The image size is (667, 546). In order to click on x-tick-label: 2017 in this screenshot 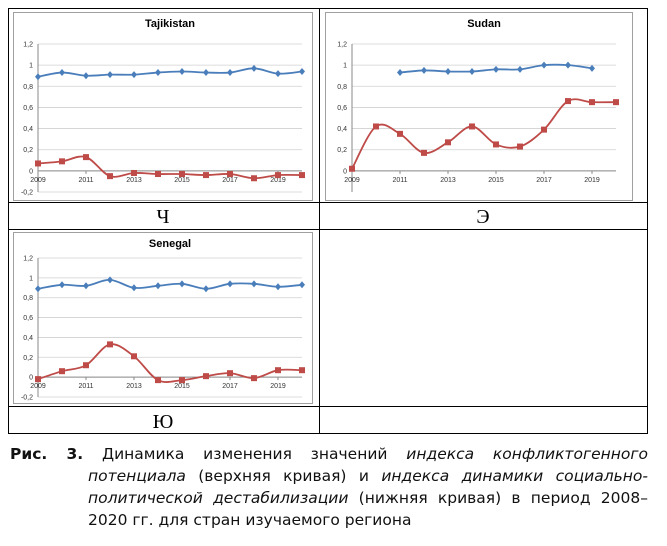, I will do `click(230, 386)`.